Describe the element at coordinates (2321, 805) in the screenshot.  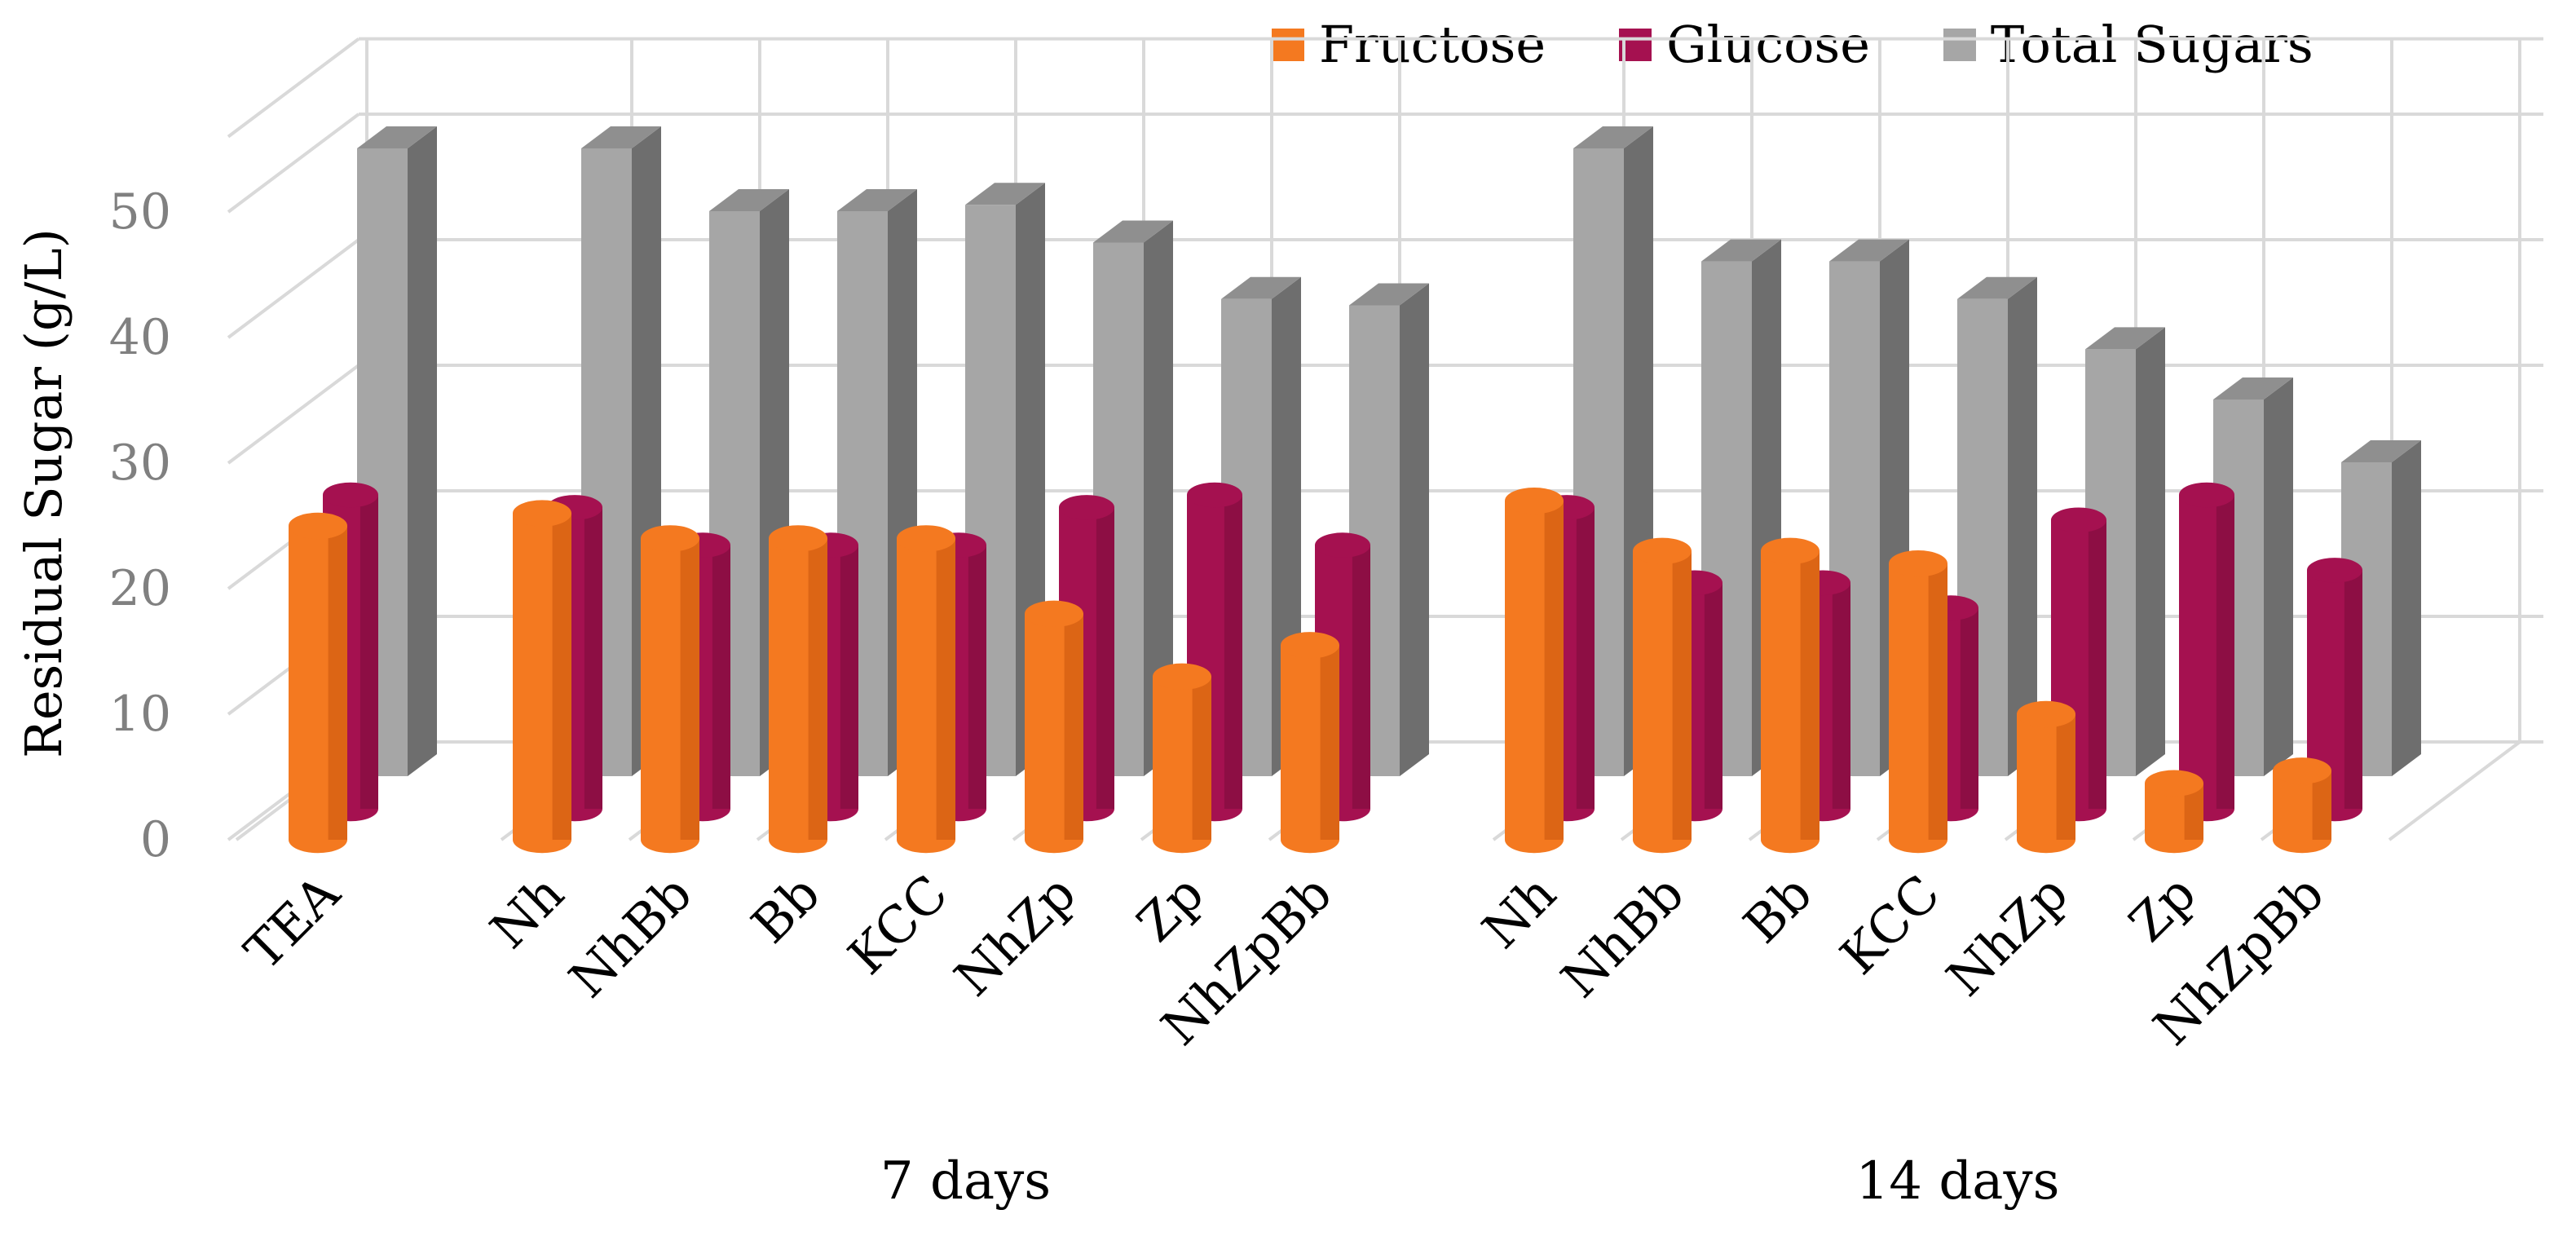
I see `bar-fructose-14-shade` at that location.